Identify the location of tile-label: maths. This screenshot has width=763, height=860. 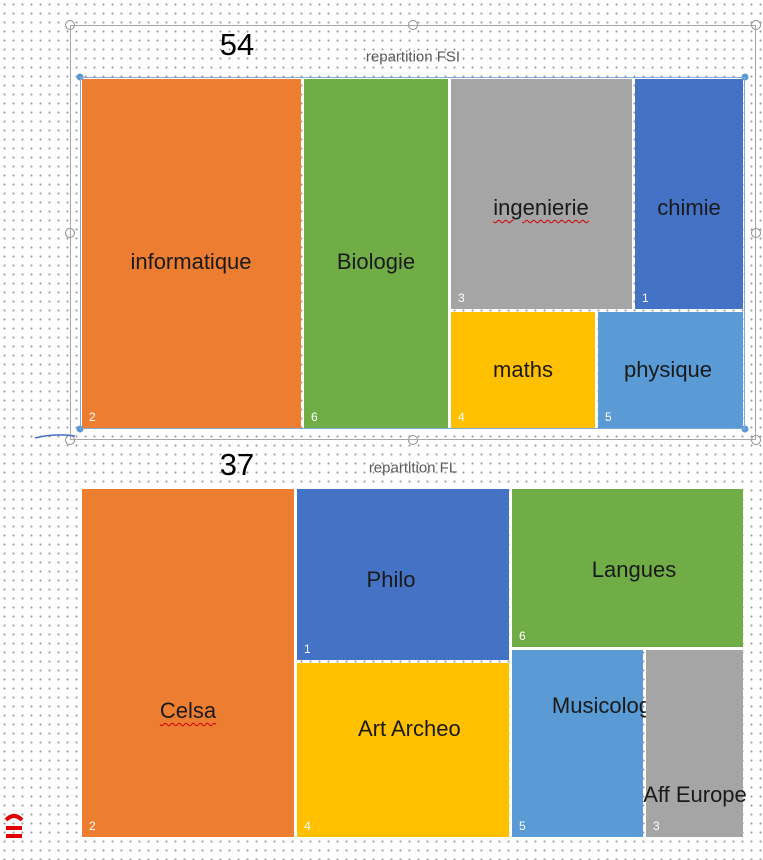
(523, 369).